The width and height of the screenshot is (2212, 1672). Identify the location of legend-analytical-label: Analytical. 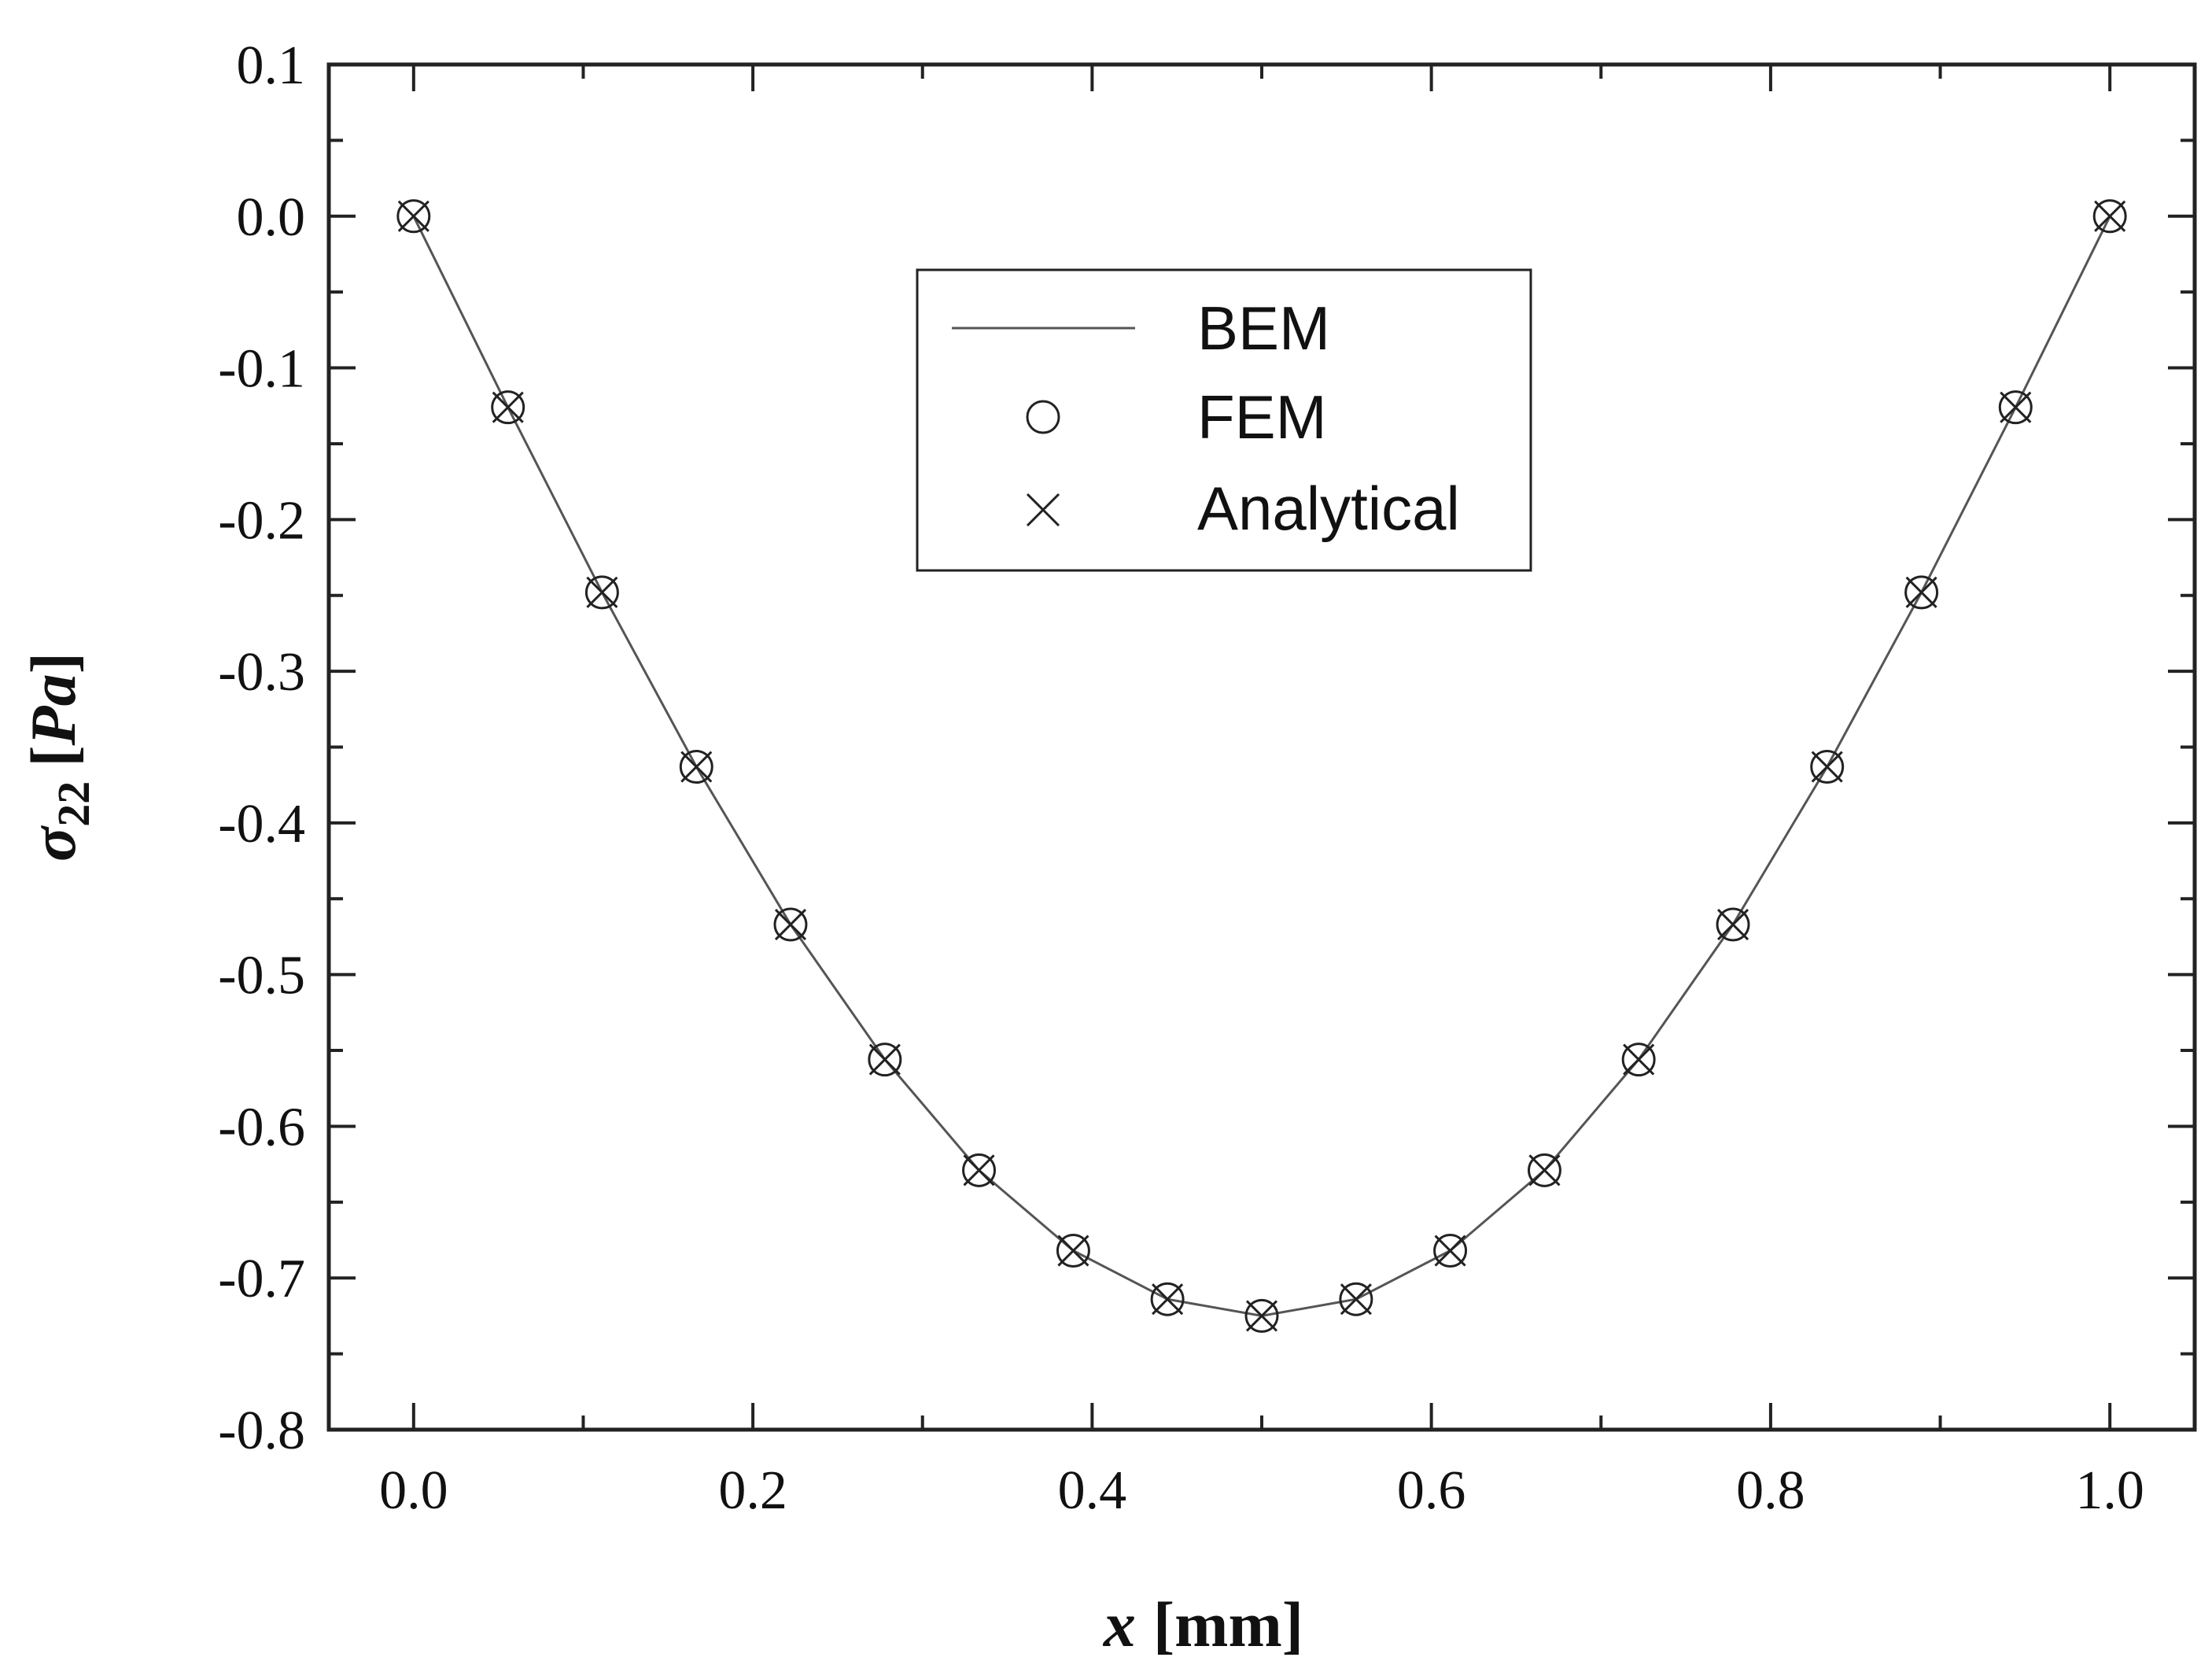
(1328, 508).